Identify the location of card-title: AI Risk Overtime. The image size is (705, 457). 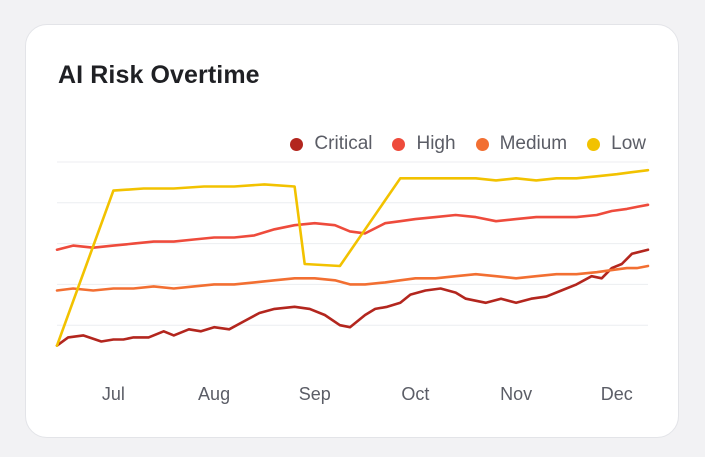
(159, 75).